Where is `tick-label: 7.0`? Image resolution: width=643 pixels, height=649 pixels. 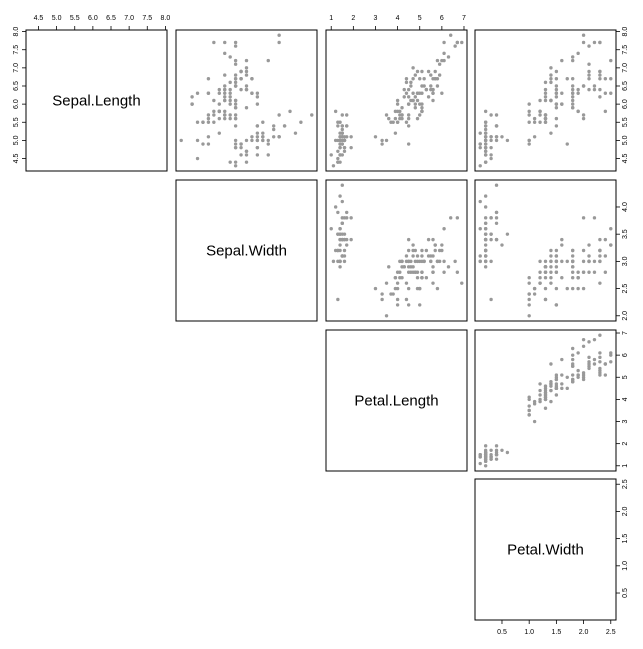
tick-label: 7.0 is located at coordinates (625, 68).